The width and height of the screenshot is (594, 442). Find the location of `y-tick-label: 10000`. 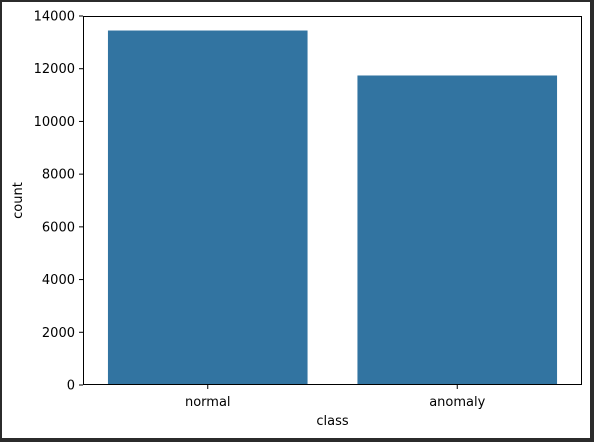

y-tick-label: 10000 is located at coordinates (54, 122).